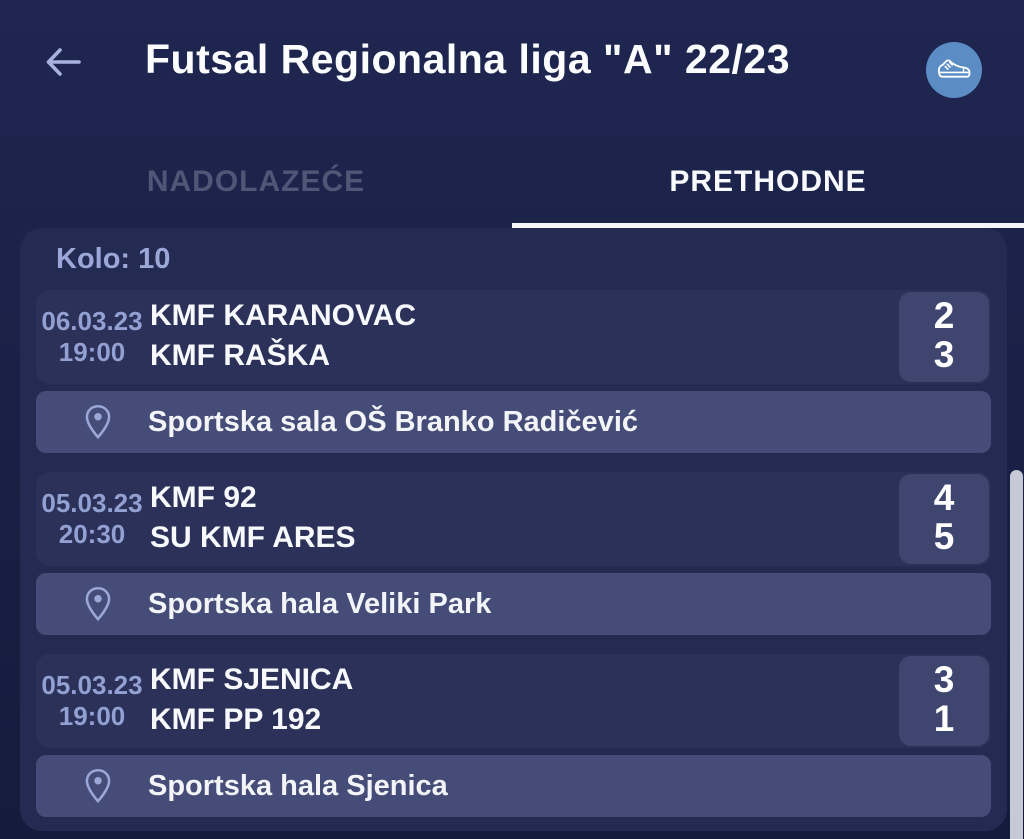 This screenshot has width=1024, height=839. What do you see at coordinates (768, 189) in the screenshot?
I see `tab-previous: PRETHODNE` at bounding box center [768, 189].